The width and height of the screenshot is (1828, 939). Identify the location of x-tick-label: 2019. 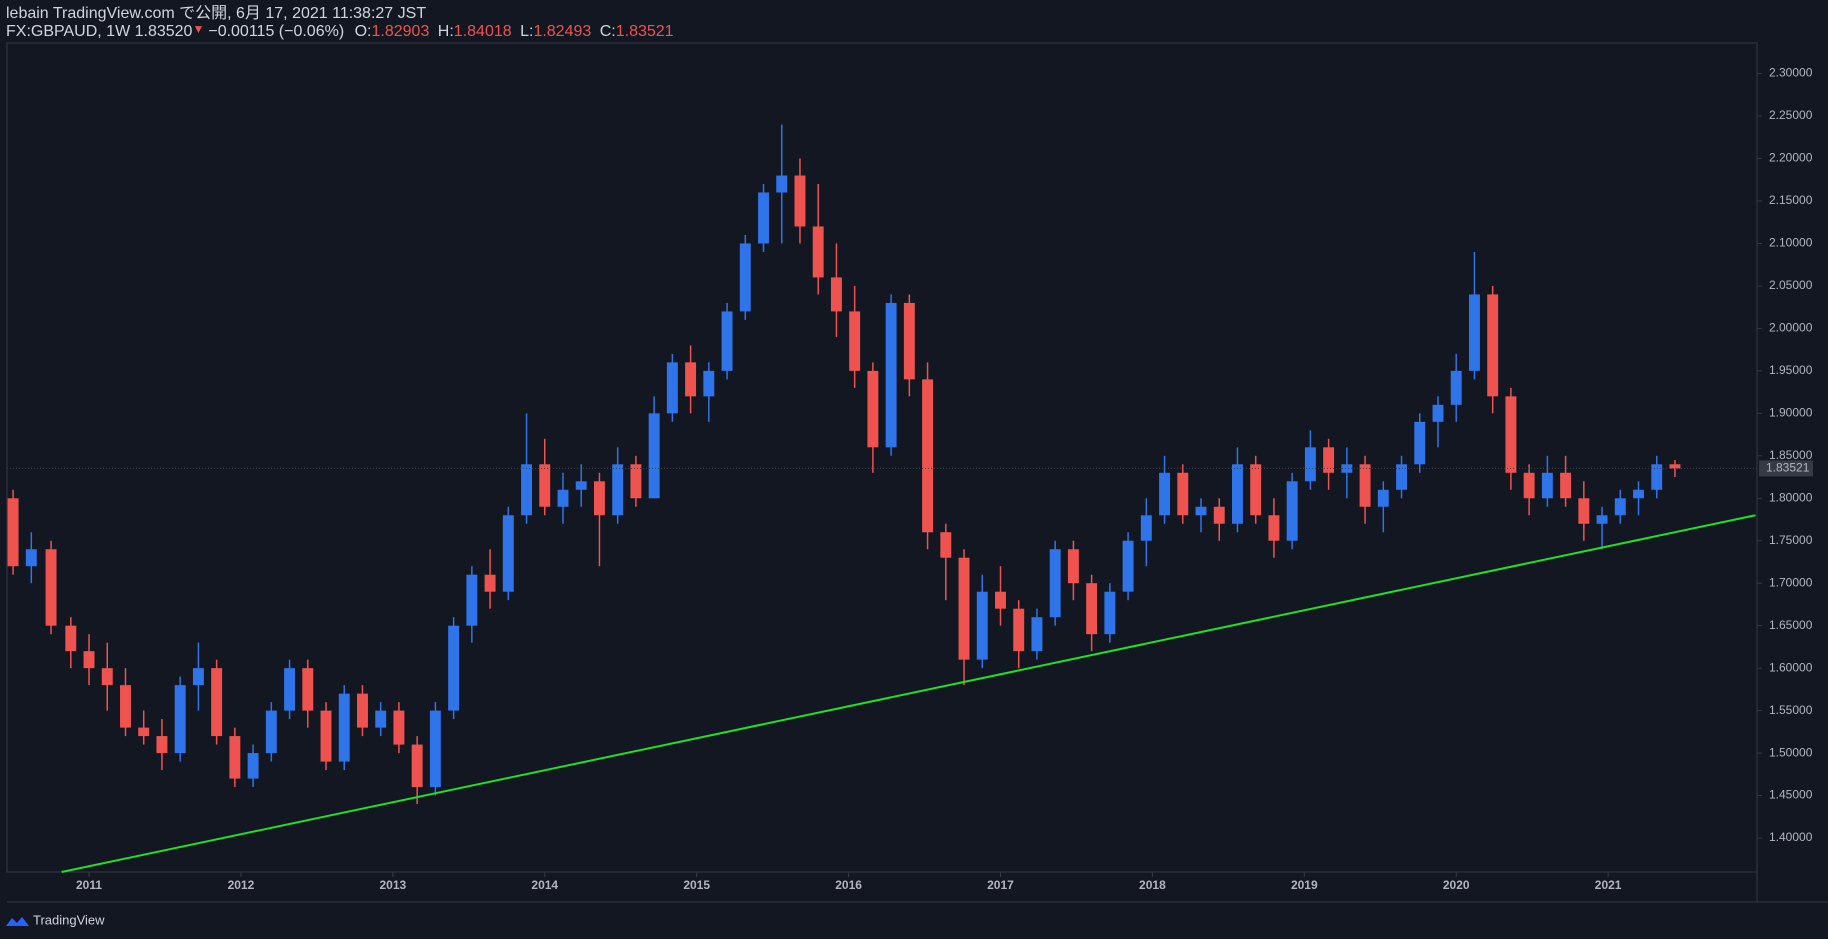
(1304, 885).